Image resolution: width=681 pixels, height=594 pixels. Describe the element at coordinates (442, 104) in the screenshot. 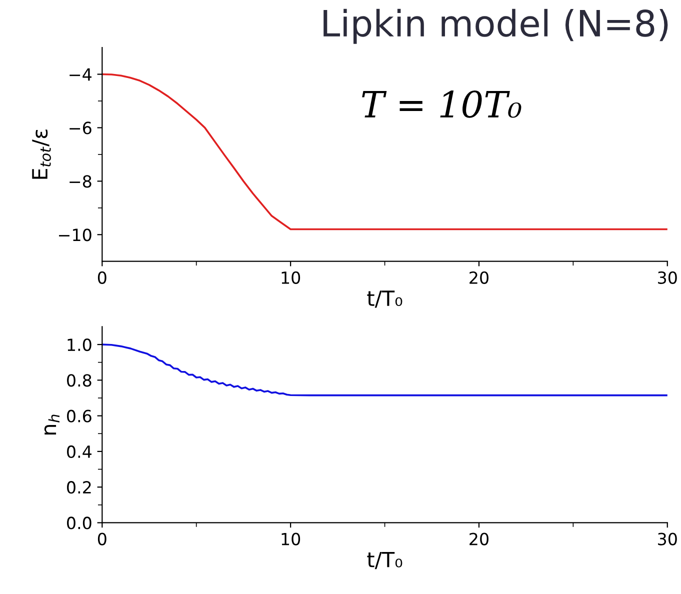

I see `annotation: T = 10T₀` at that location.